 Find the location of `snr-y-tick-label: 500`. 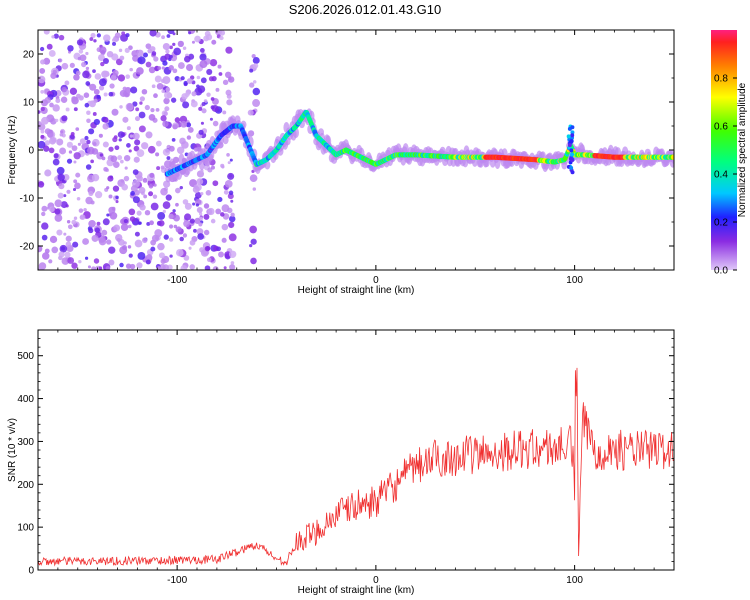

snr-y-tick-label: 500 is located at coordinates (25, 356).